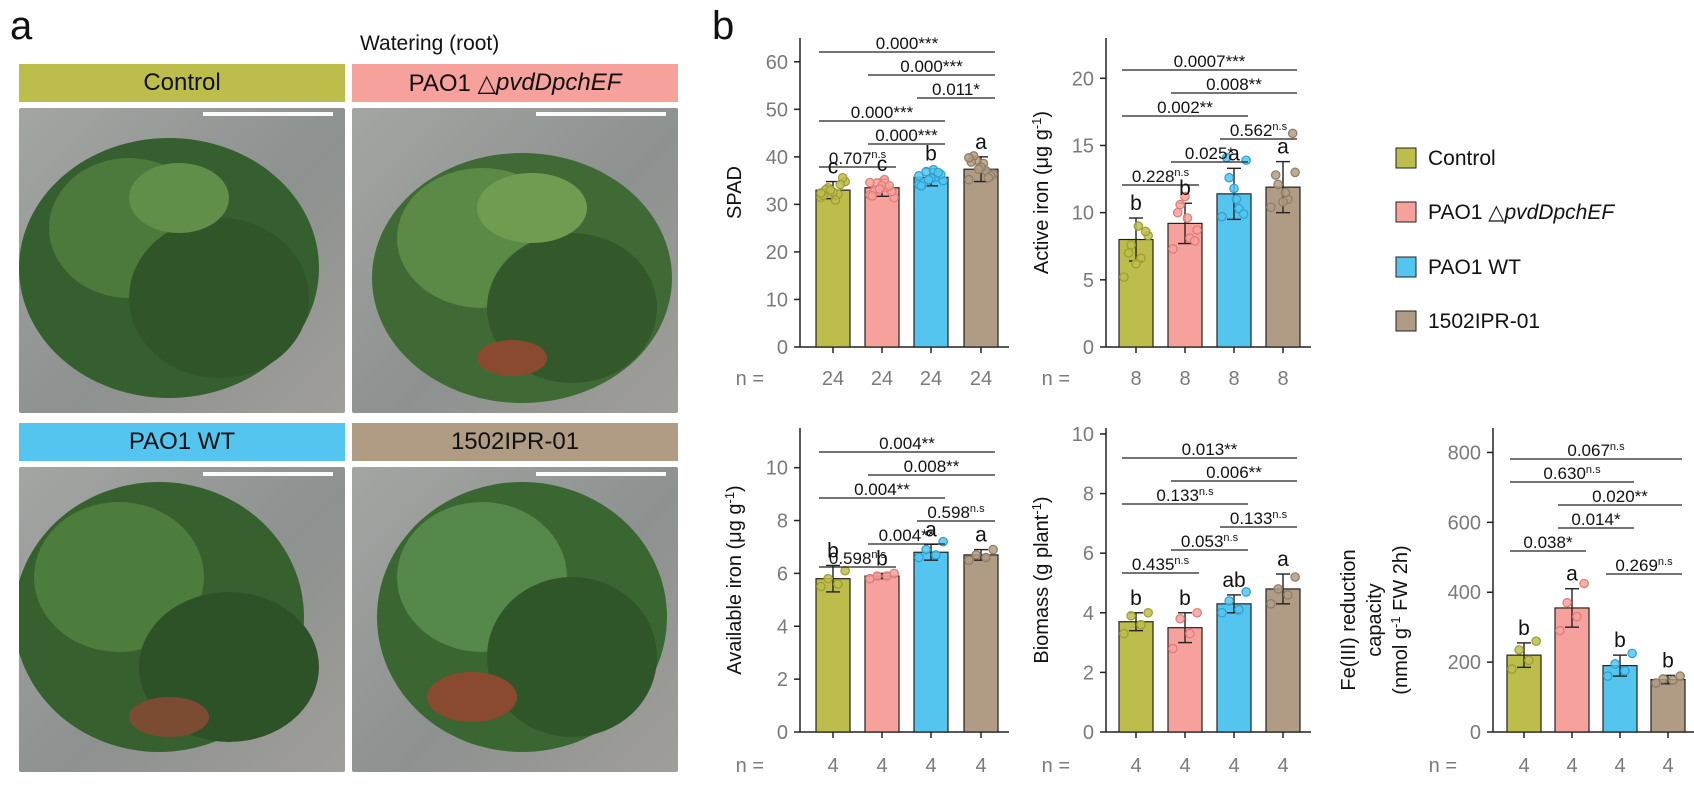 This screenshot has height=787, width=1694. What do you see at coordinates (953, 66) in the screenshot?
I see `significance-mark: ***` at bounding box center [953, 66].